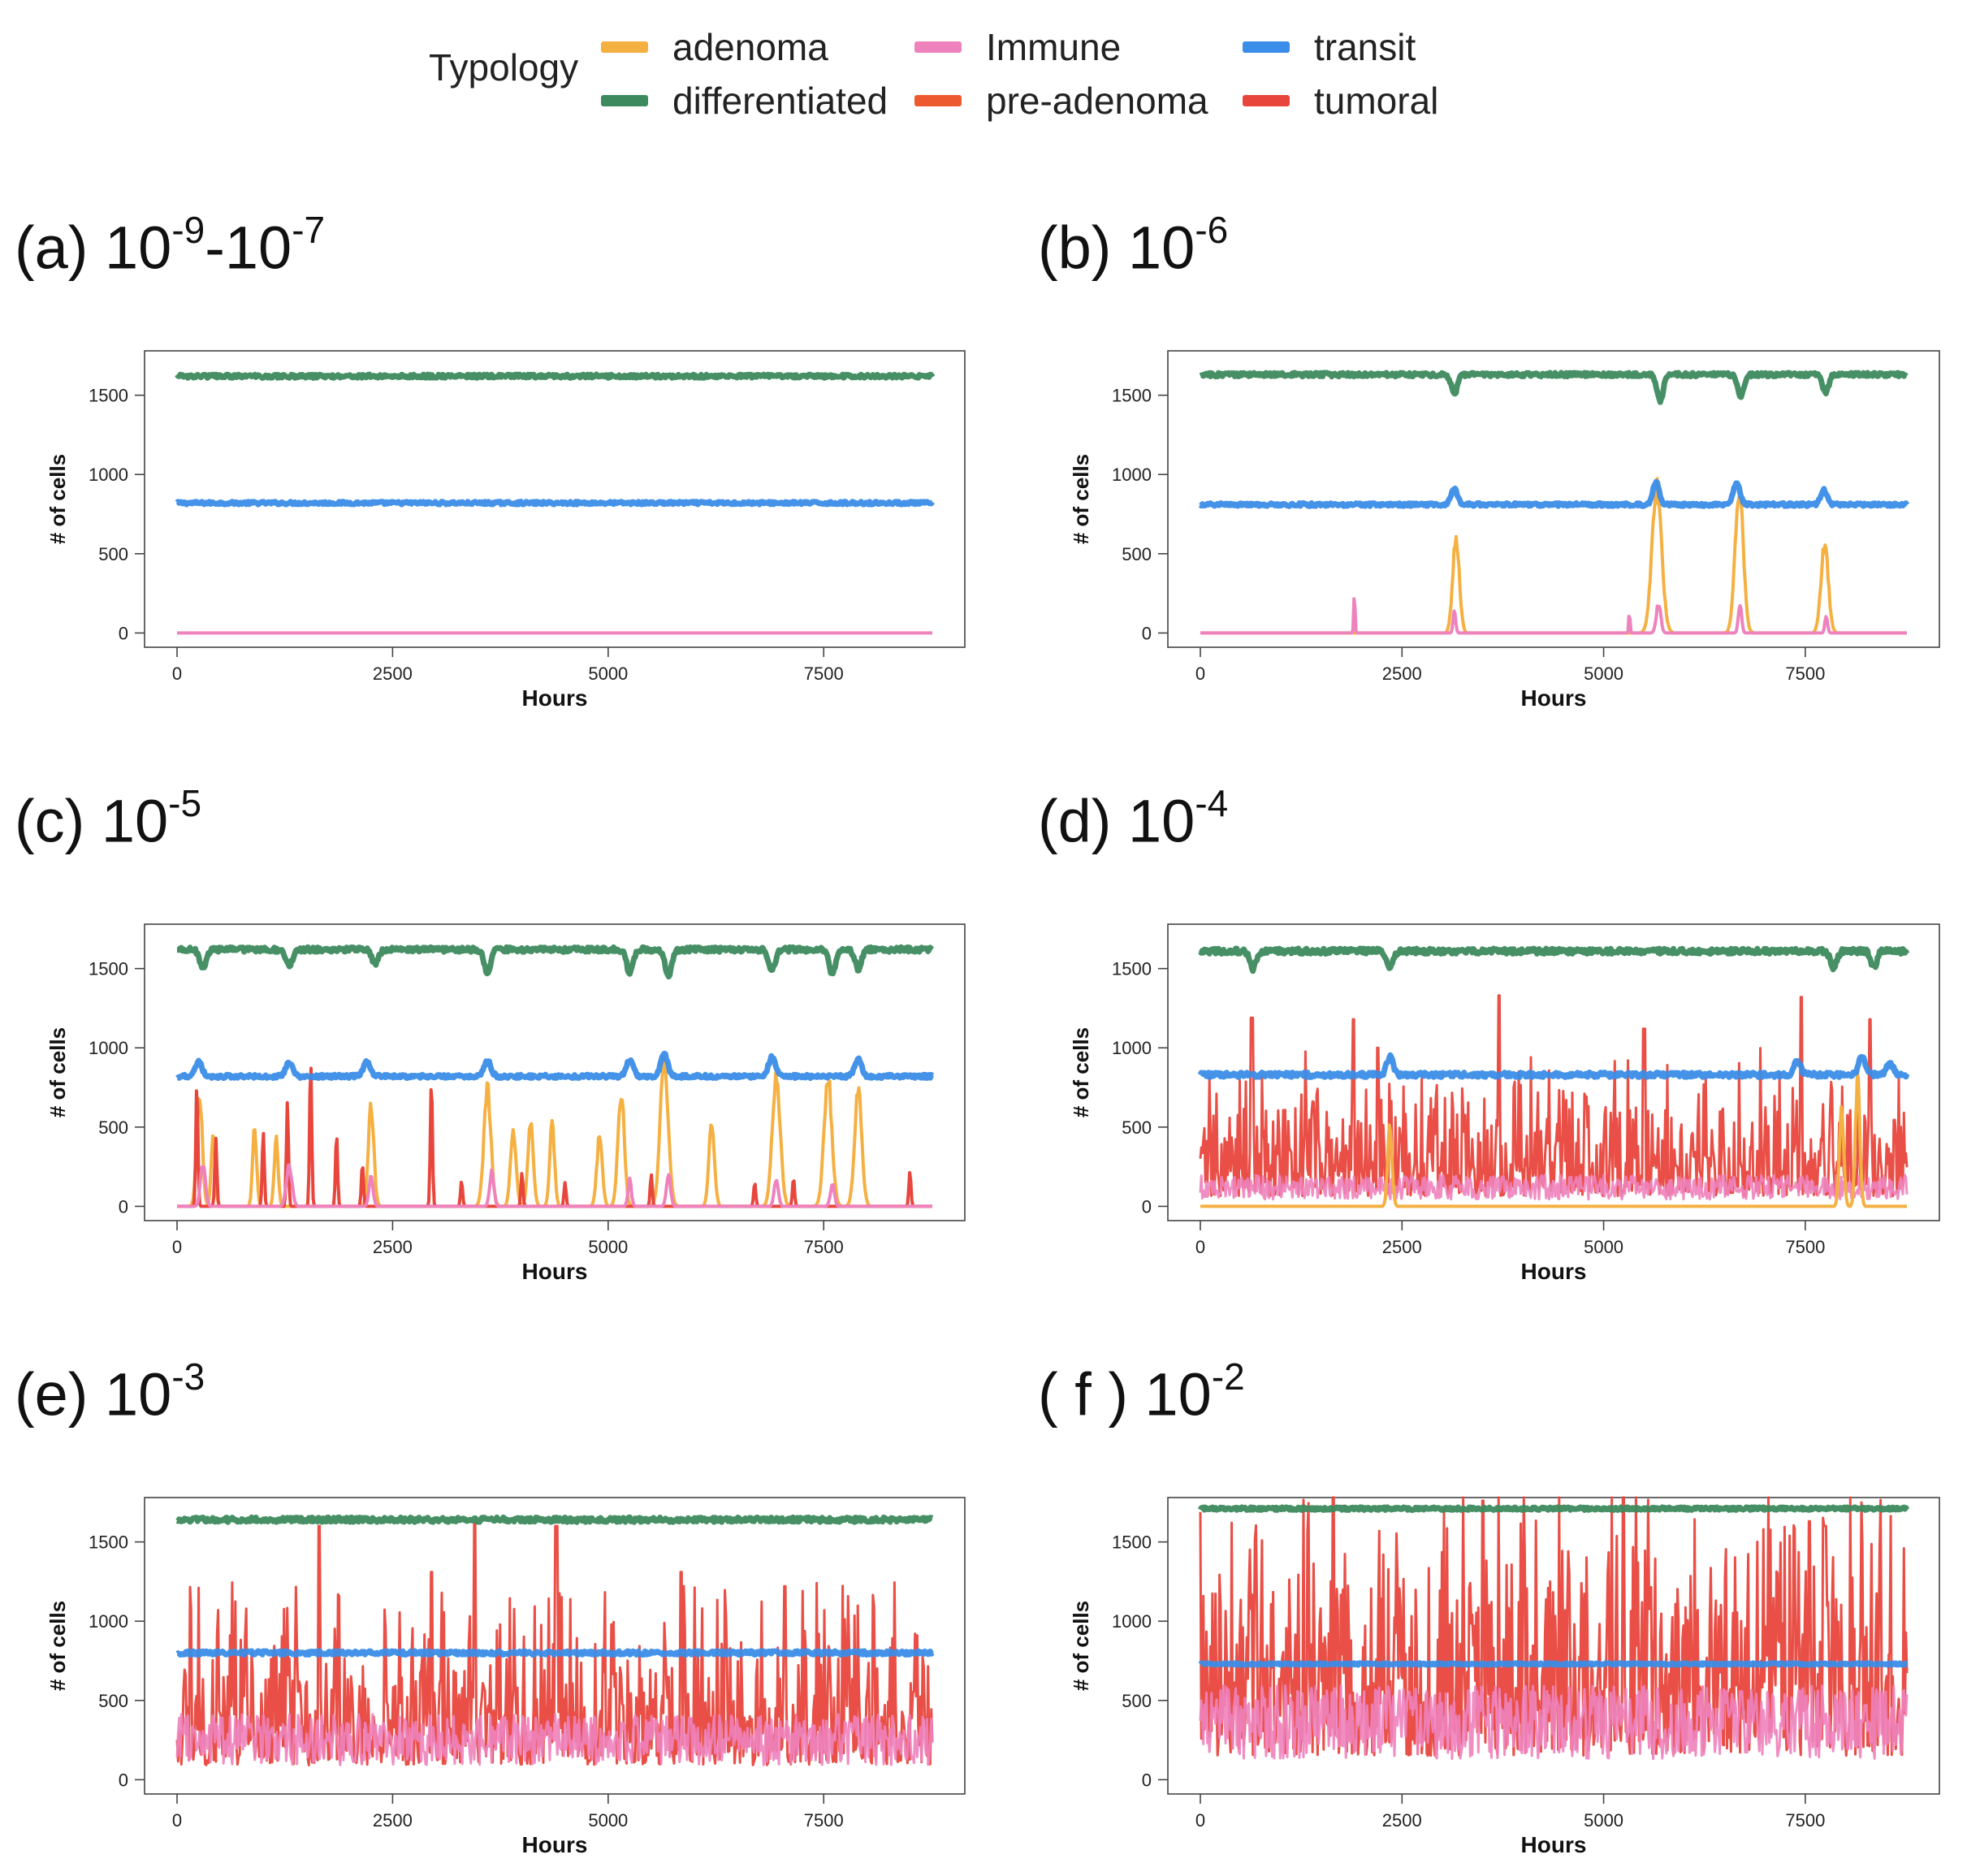 This screenshot has height=1876, width=1980. What do you see at coordinates (624, 47) in the screenshot?
I see `legend-swatch-adenoma` at bounding box center [624, 47].